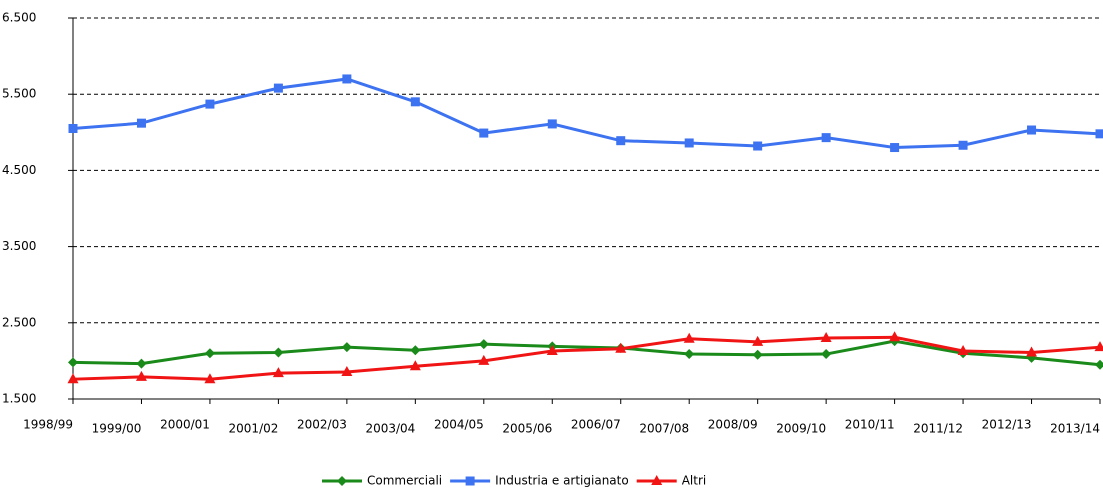 The image size is (1103, 492). What do you see at coordinates (870, 425) in the screenshot?
I see `x-tick-label: 2010/11` at bounding box center [870, 425].